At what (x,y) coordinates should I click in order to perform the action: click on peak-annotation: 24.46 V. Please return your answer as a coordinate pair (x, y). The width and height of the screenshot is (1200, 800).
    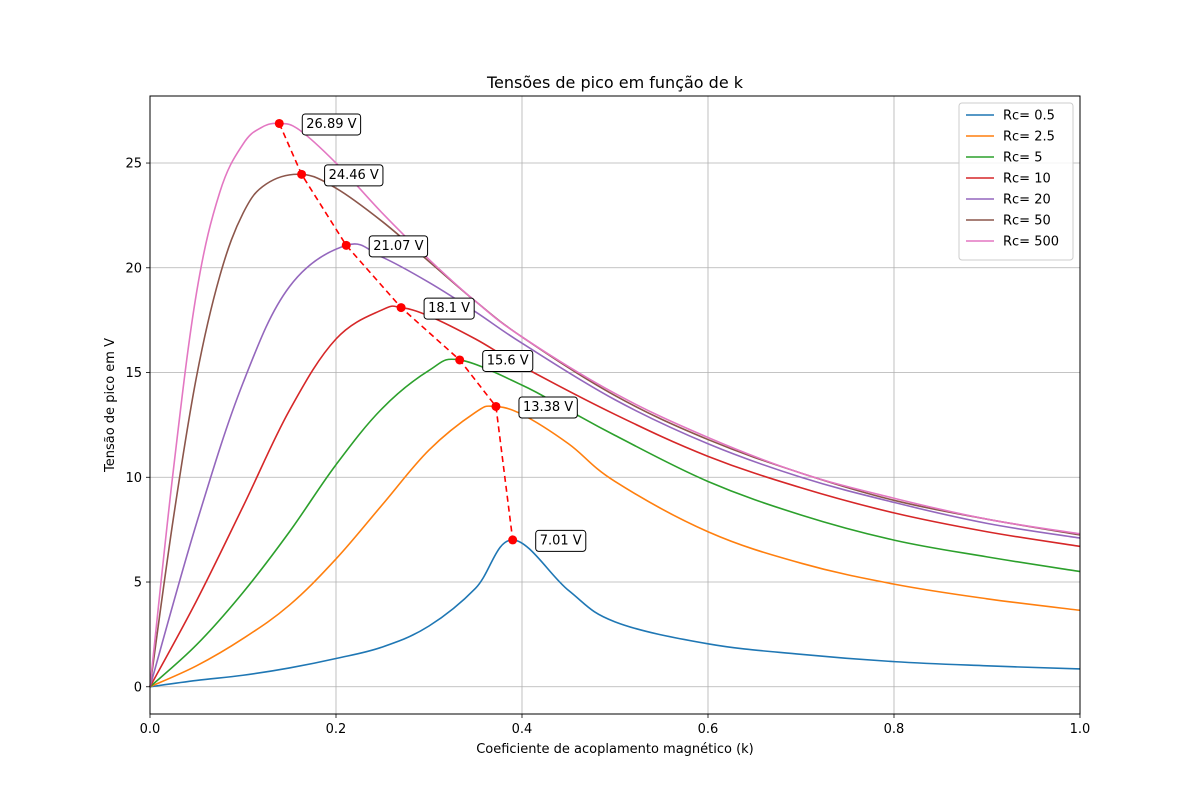
    Looking at the image, I should click on (354, 175).